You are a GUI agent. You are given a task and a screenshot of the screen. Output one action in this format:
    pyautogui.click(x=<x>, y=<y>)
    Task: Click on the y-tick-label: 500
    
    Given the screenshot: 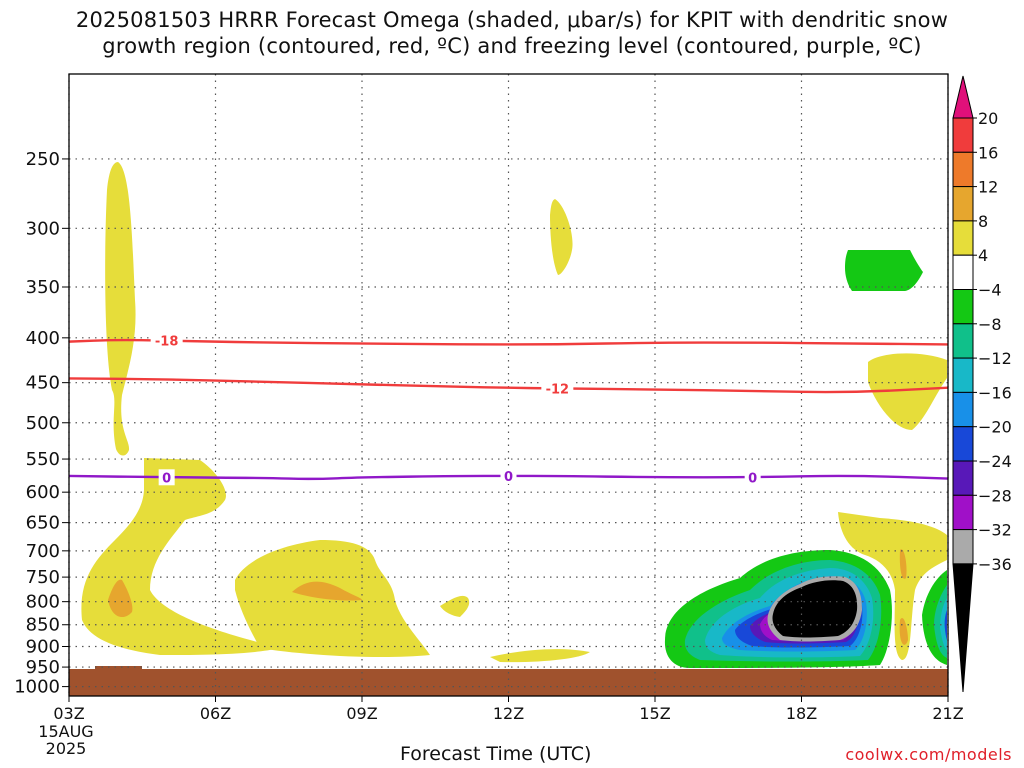 What is the action you would take?
    pyautogui.click(x=43, y=423)
    